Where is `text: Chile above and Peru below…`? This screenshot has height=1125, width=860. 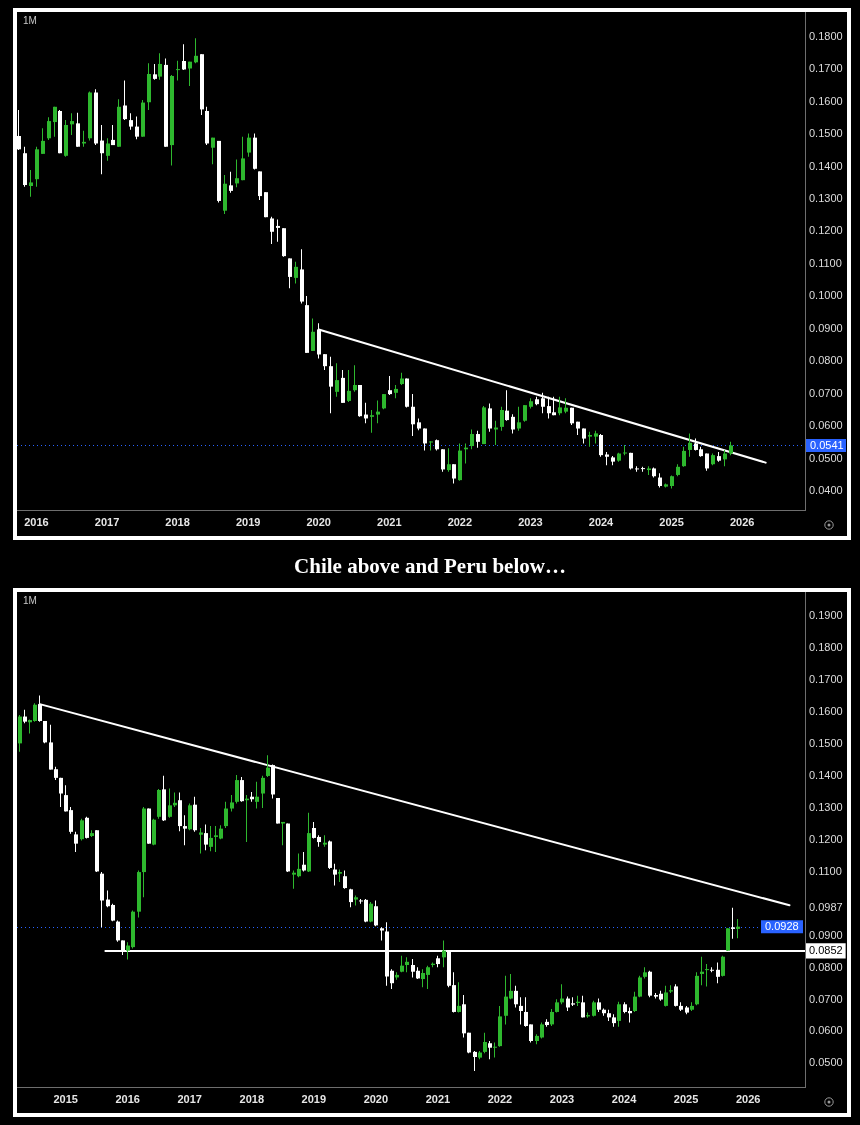 text: Chile above and Peru below… is located at coordinates (430, 566).